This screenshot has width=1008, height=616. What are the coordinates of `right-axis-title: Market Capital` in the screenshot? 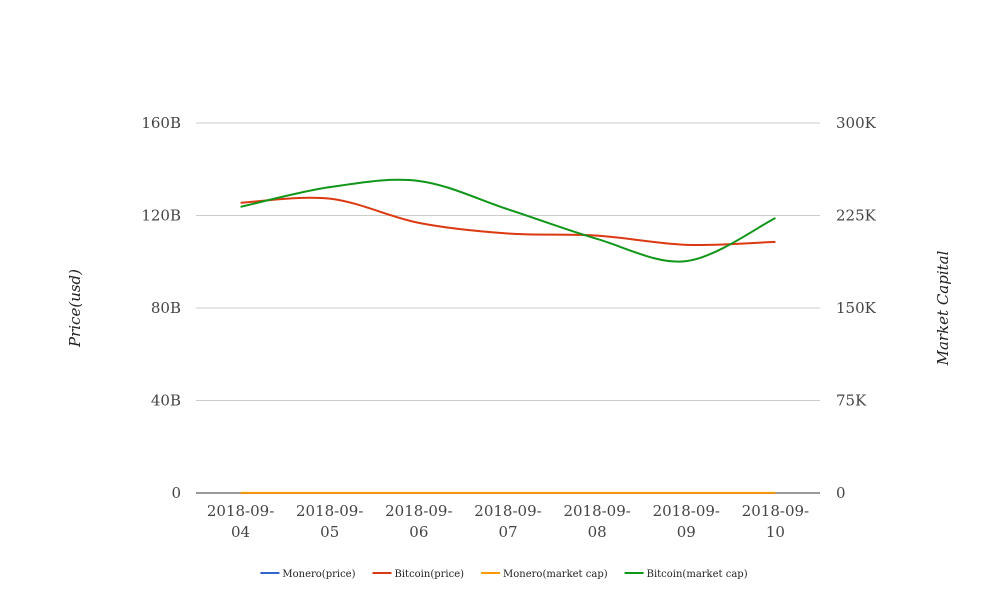 It's located at (943, 308).